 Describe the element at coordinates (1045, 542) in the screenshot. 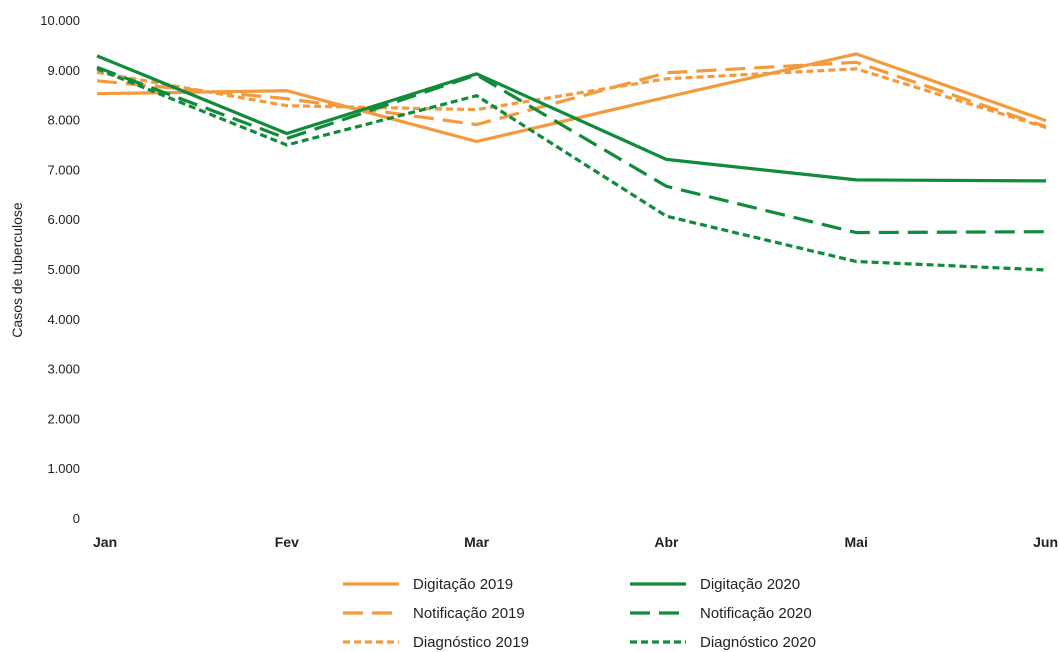

I see `x-tick-label: Jun` at that location.